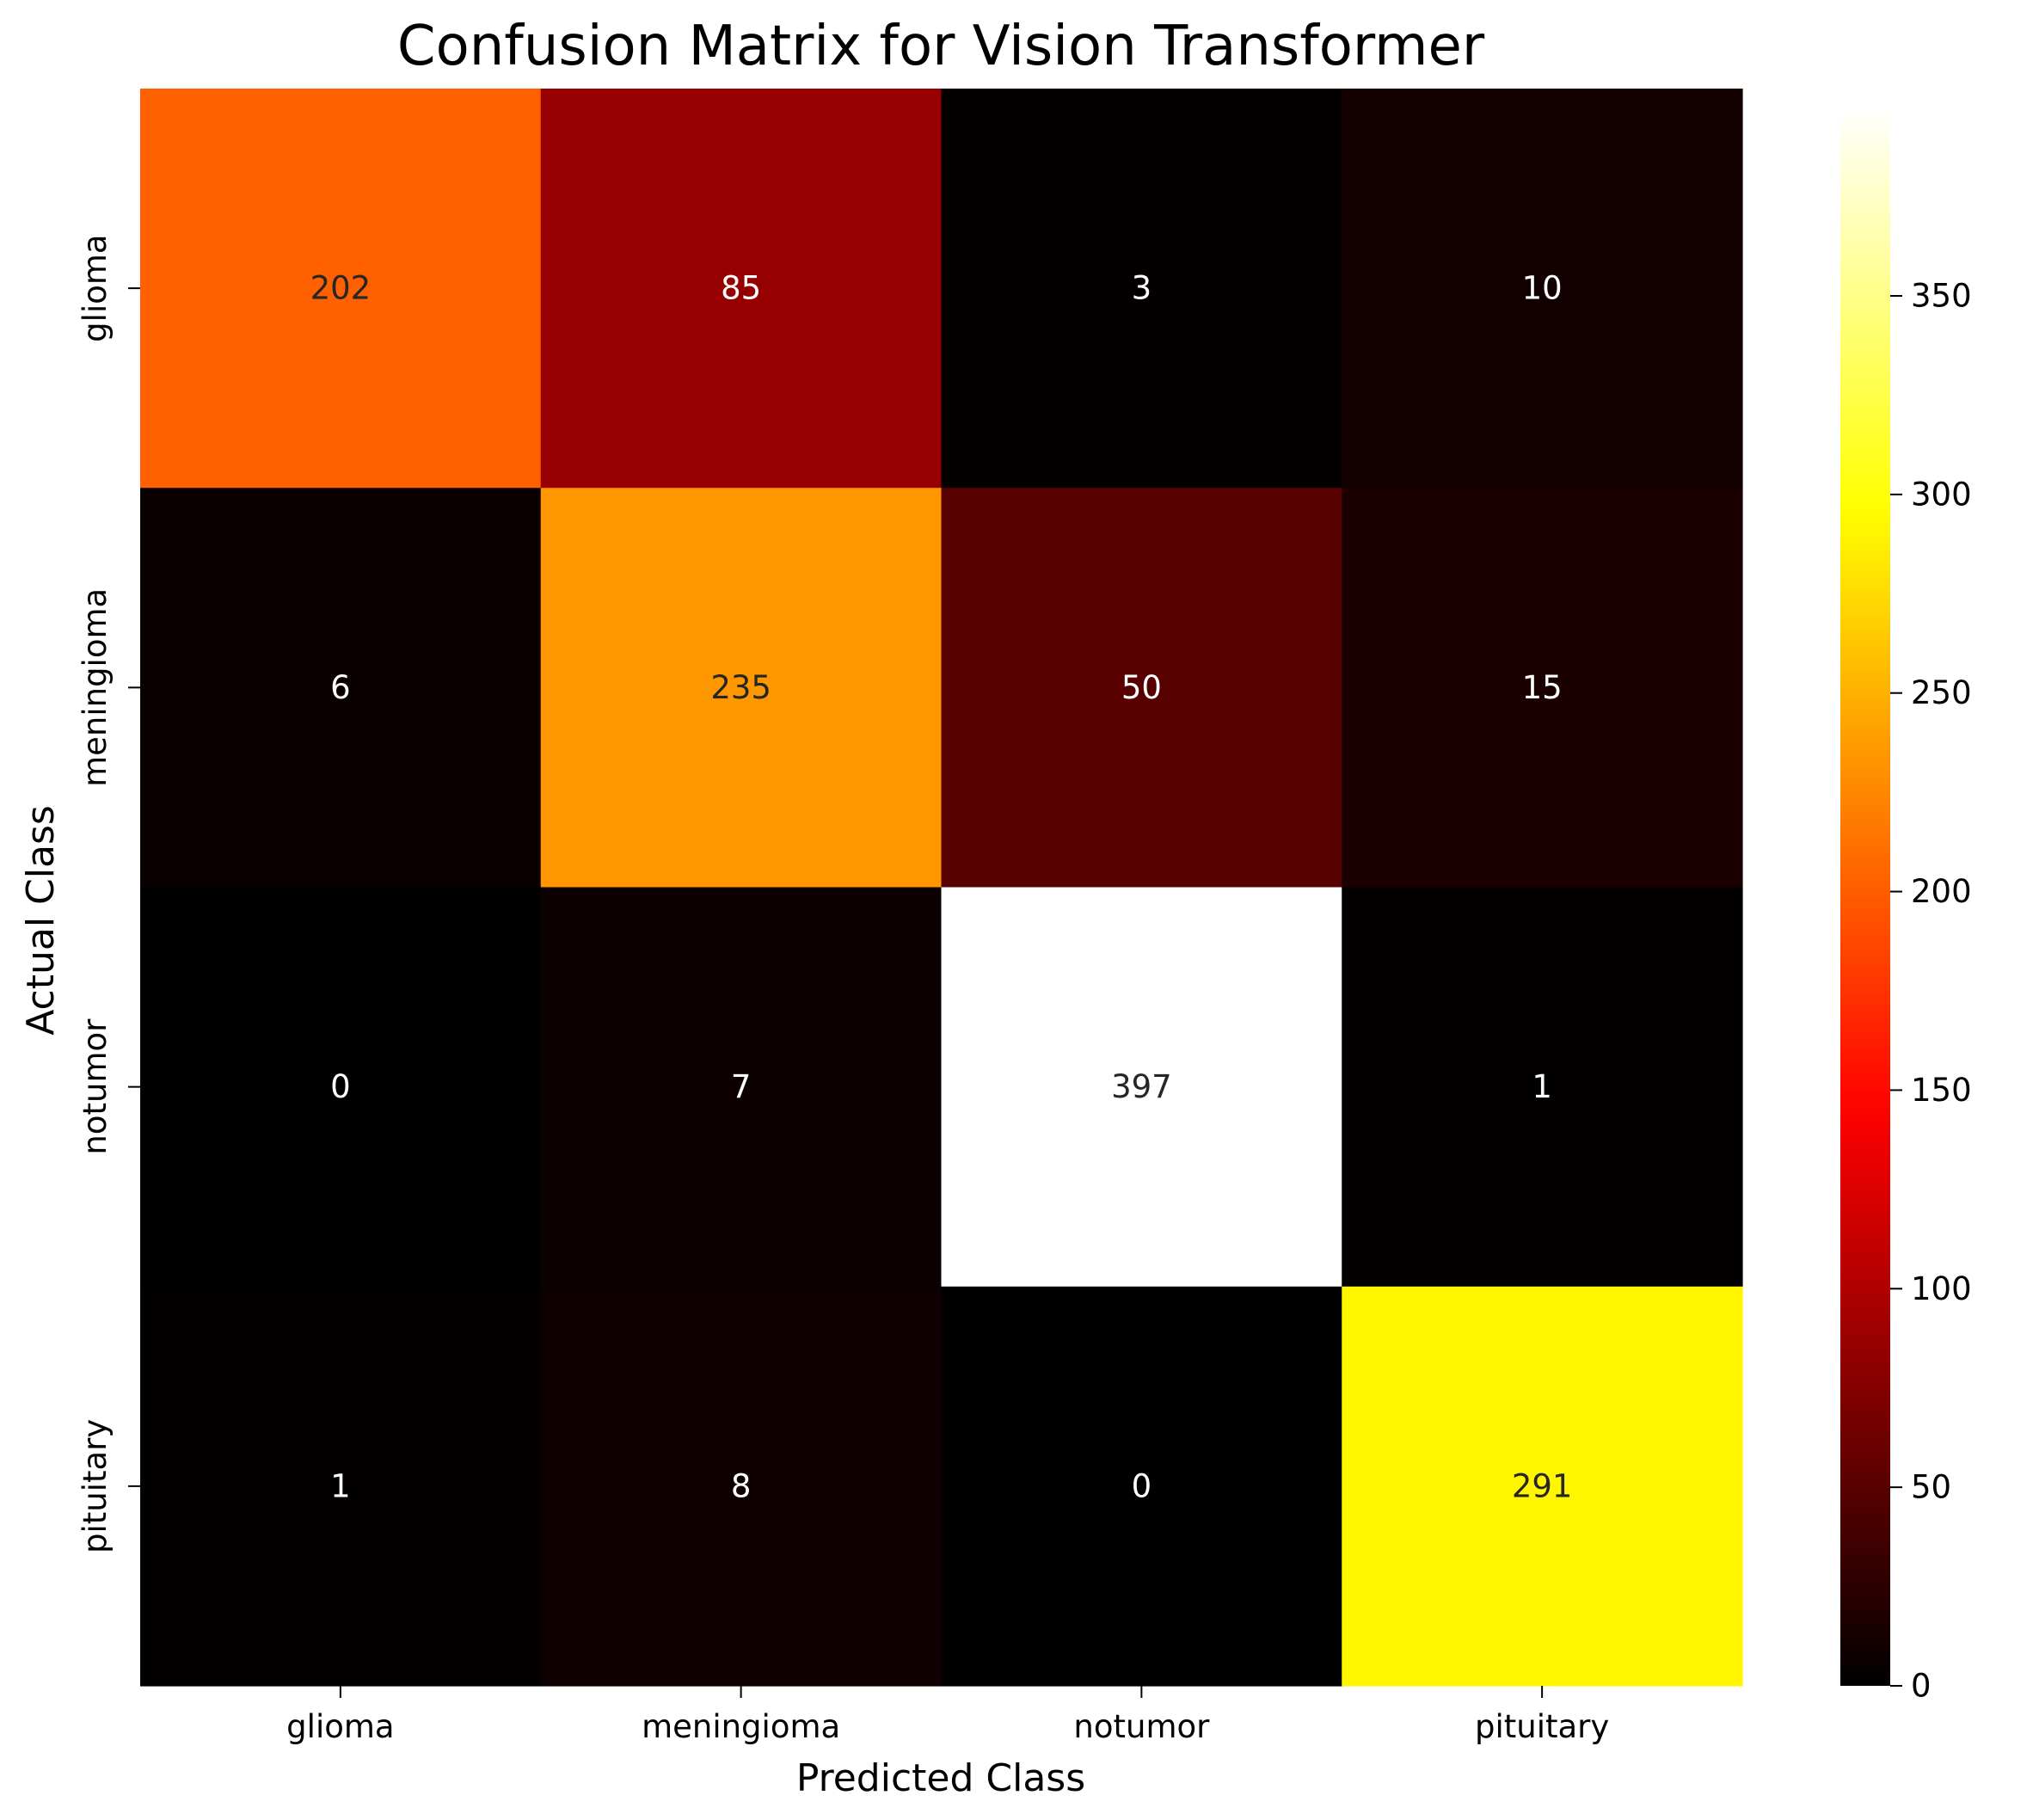  What do you see at coordinates (1942, 892) in the screenshot?
I see `colorbar-tick-label: 200` at bounding box center [1942, 892].